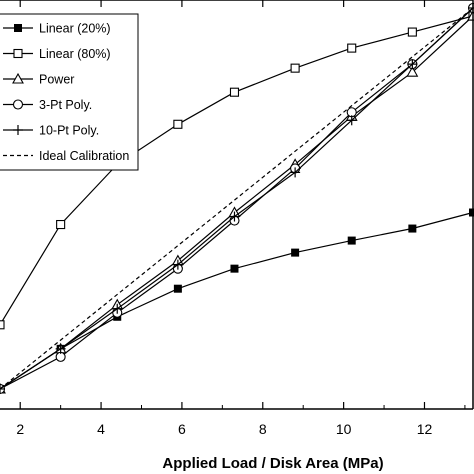  Describe the element at coordinates (425, 429) in the screenshot. I see `x-tick-label: 12` at that location.